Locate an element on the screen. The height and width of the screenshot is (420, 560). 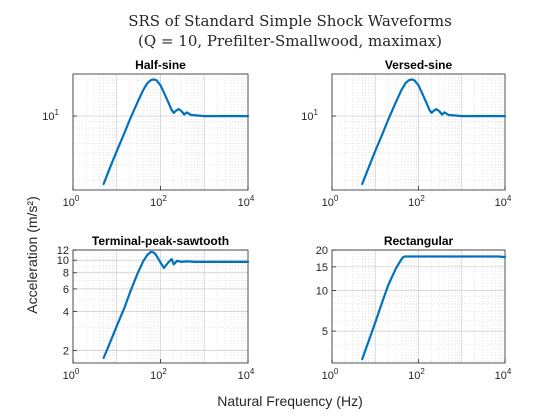
figure-title-line1: SRS of Standard Simple Shock Waveforms is located at coordinates (290, 21).